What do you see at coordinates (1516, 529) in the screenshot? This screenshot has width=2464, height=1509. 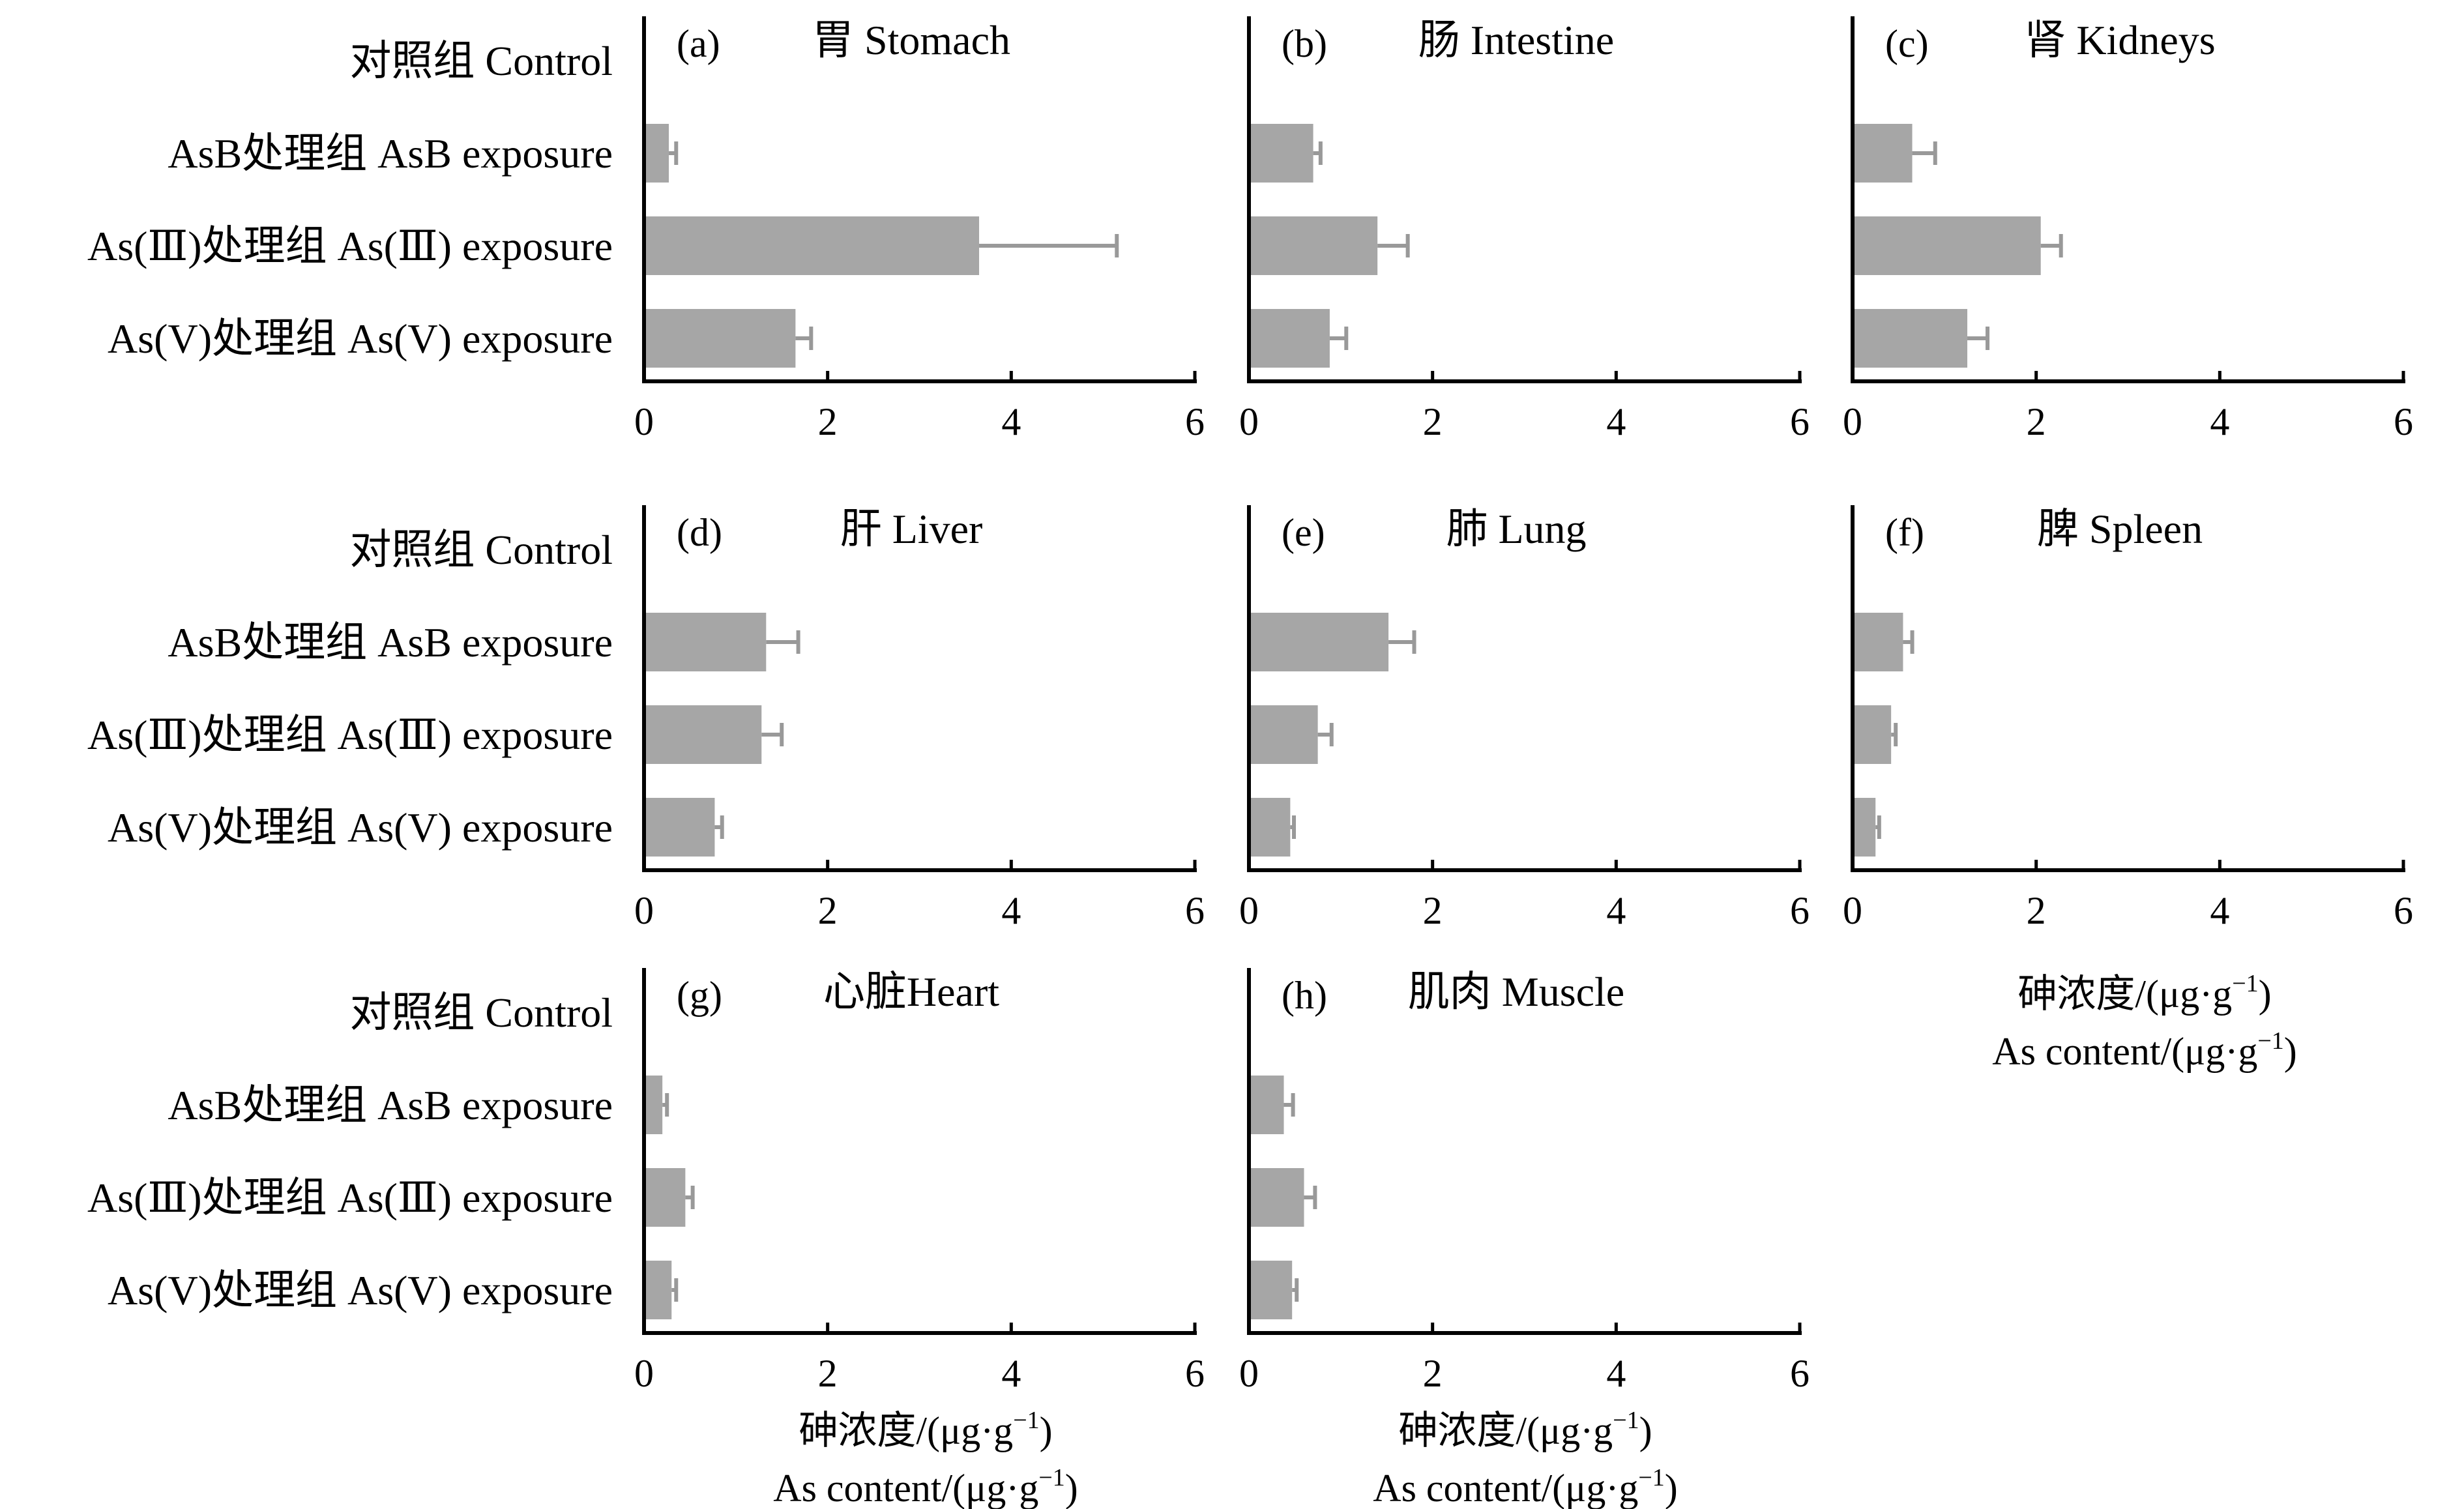 I see `panel-title: 肺 Lung` at bounding box center [1516, 529].